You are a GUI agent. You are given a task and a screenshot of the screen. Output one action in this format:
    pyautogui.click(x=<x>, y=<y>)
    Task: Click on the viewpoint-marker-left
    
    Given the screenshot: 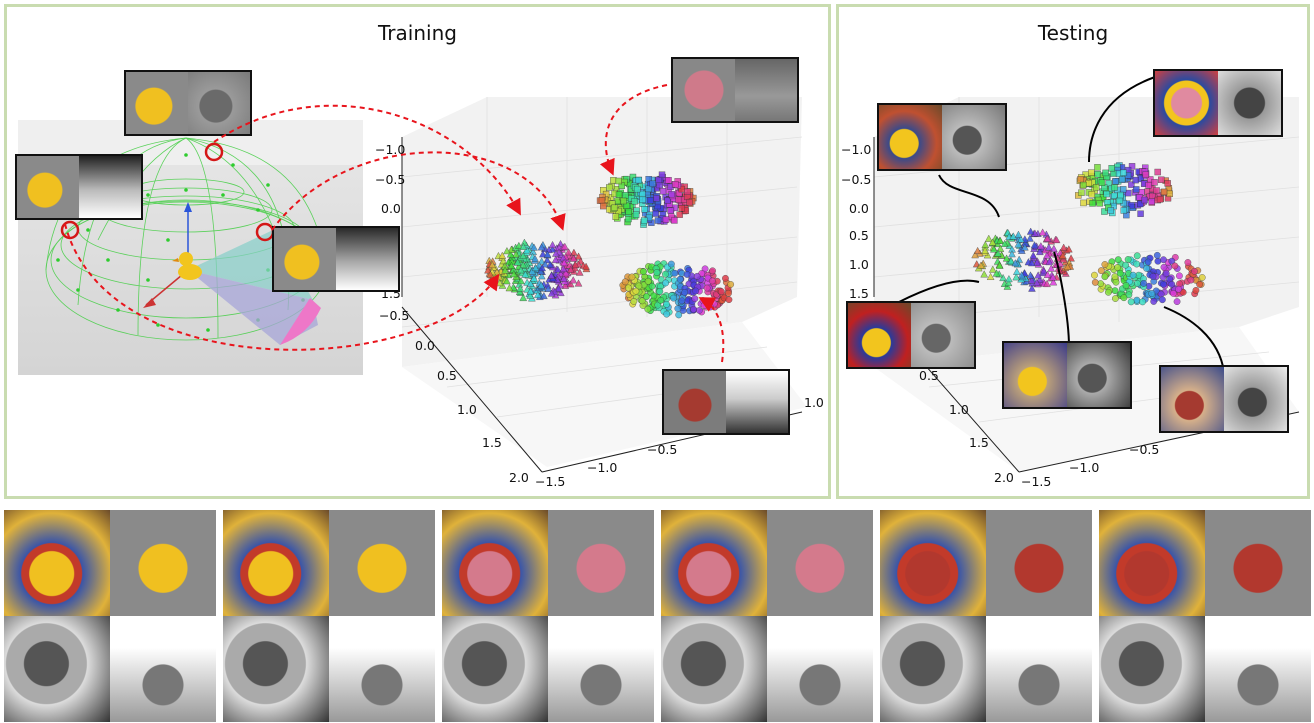 What is the action you would take?
    pyautogui.click(x=70, y=230)
    